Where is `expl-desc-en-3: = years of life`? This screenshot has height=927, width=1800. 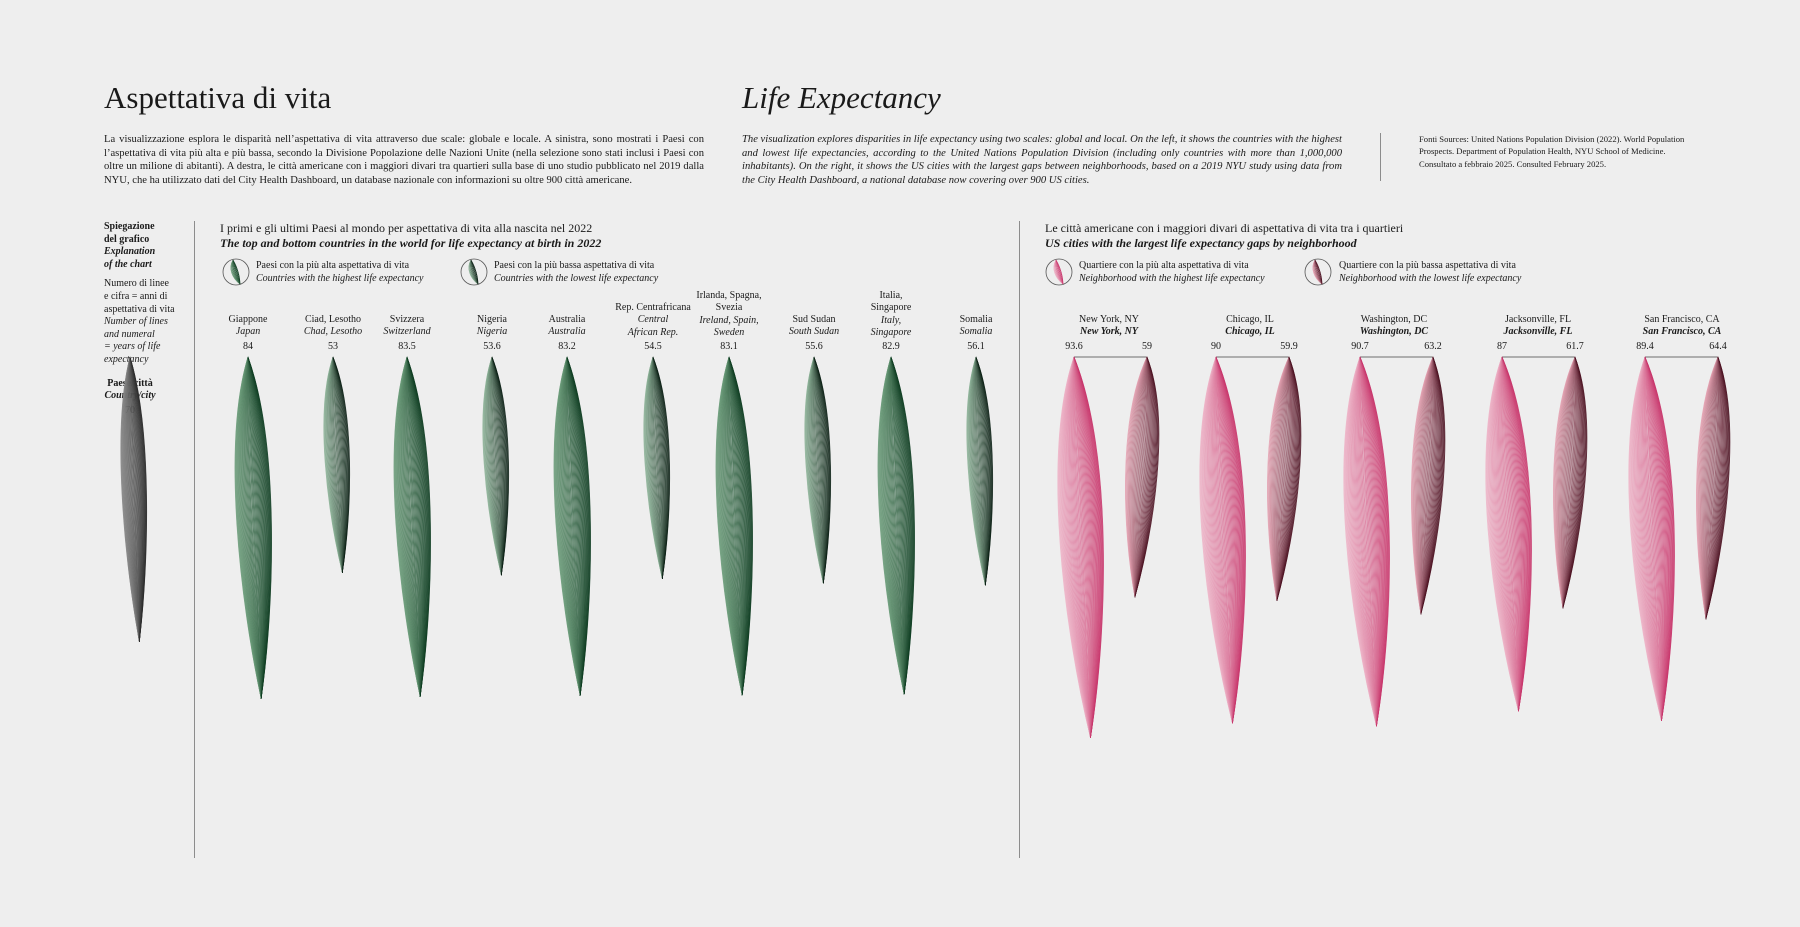
expl-desc-en-3: = years of life is located at coordinates (132, 347).